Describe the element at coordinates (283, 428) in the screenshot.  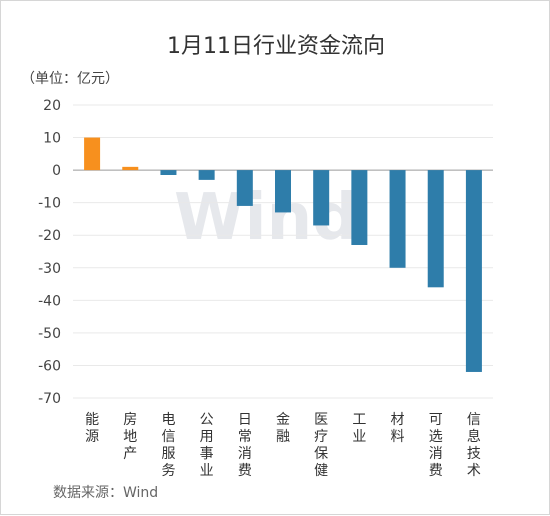
I see `x-tick-label: 金融` at that location.